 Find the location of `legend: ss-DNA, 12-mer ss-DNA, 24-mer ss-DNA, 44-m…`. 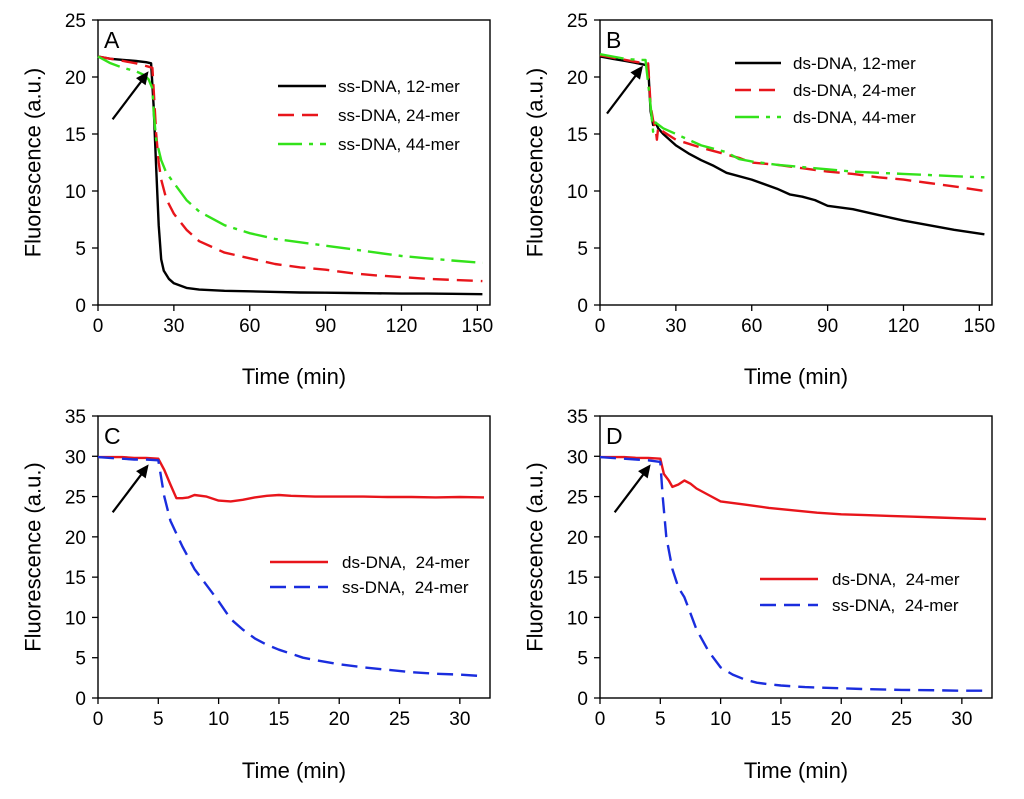

legend: ss-DNA, 12-mer ss-DNA, 24-mer ss-DNA, 44-m… is located at coordinates (369, 115).